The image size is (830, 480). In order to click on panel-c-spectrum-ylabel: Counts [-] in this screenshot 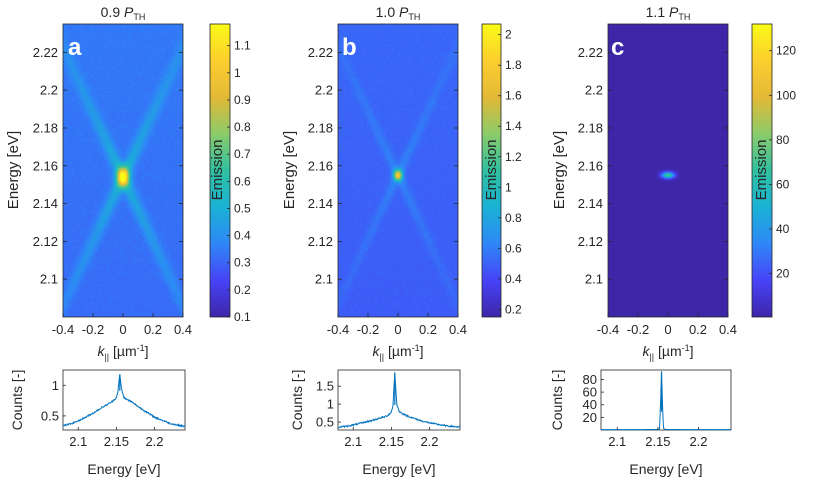, I will do `click(557, 400)`.